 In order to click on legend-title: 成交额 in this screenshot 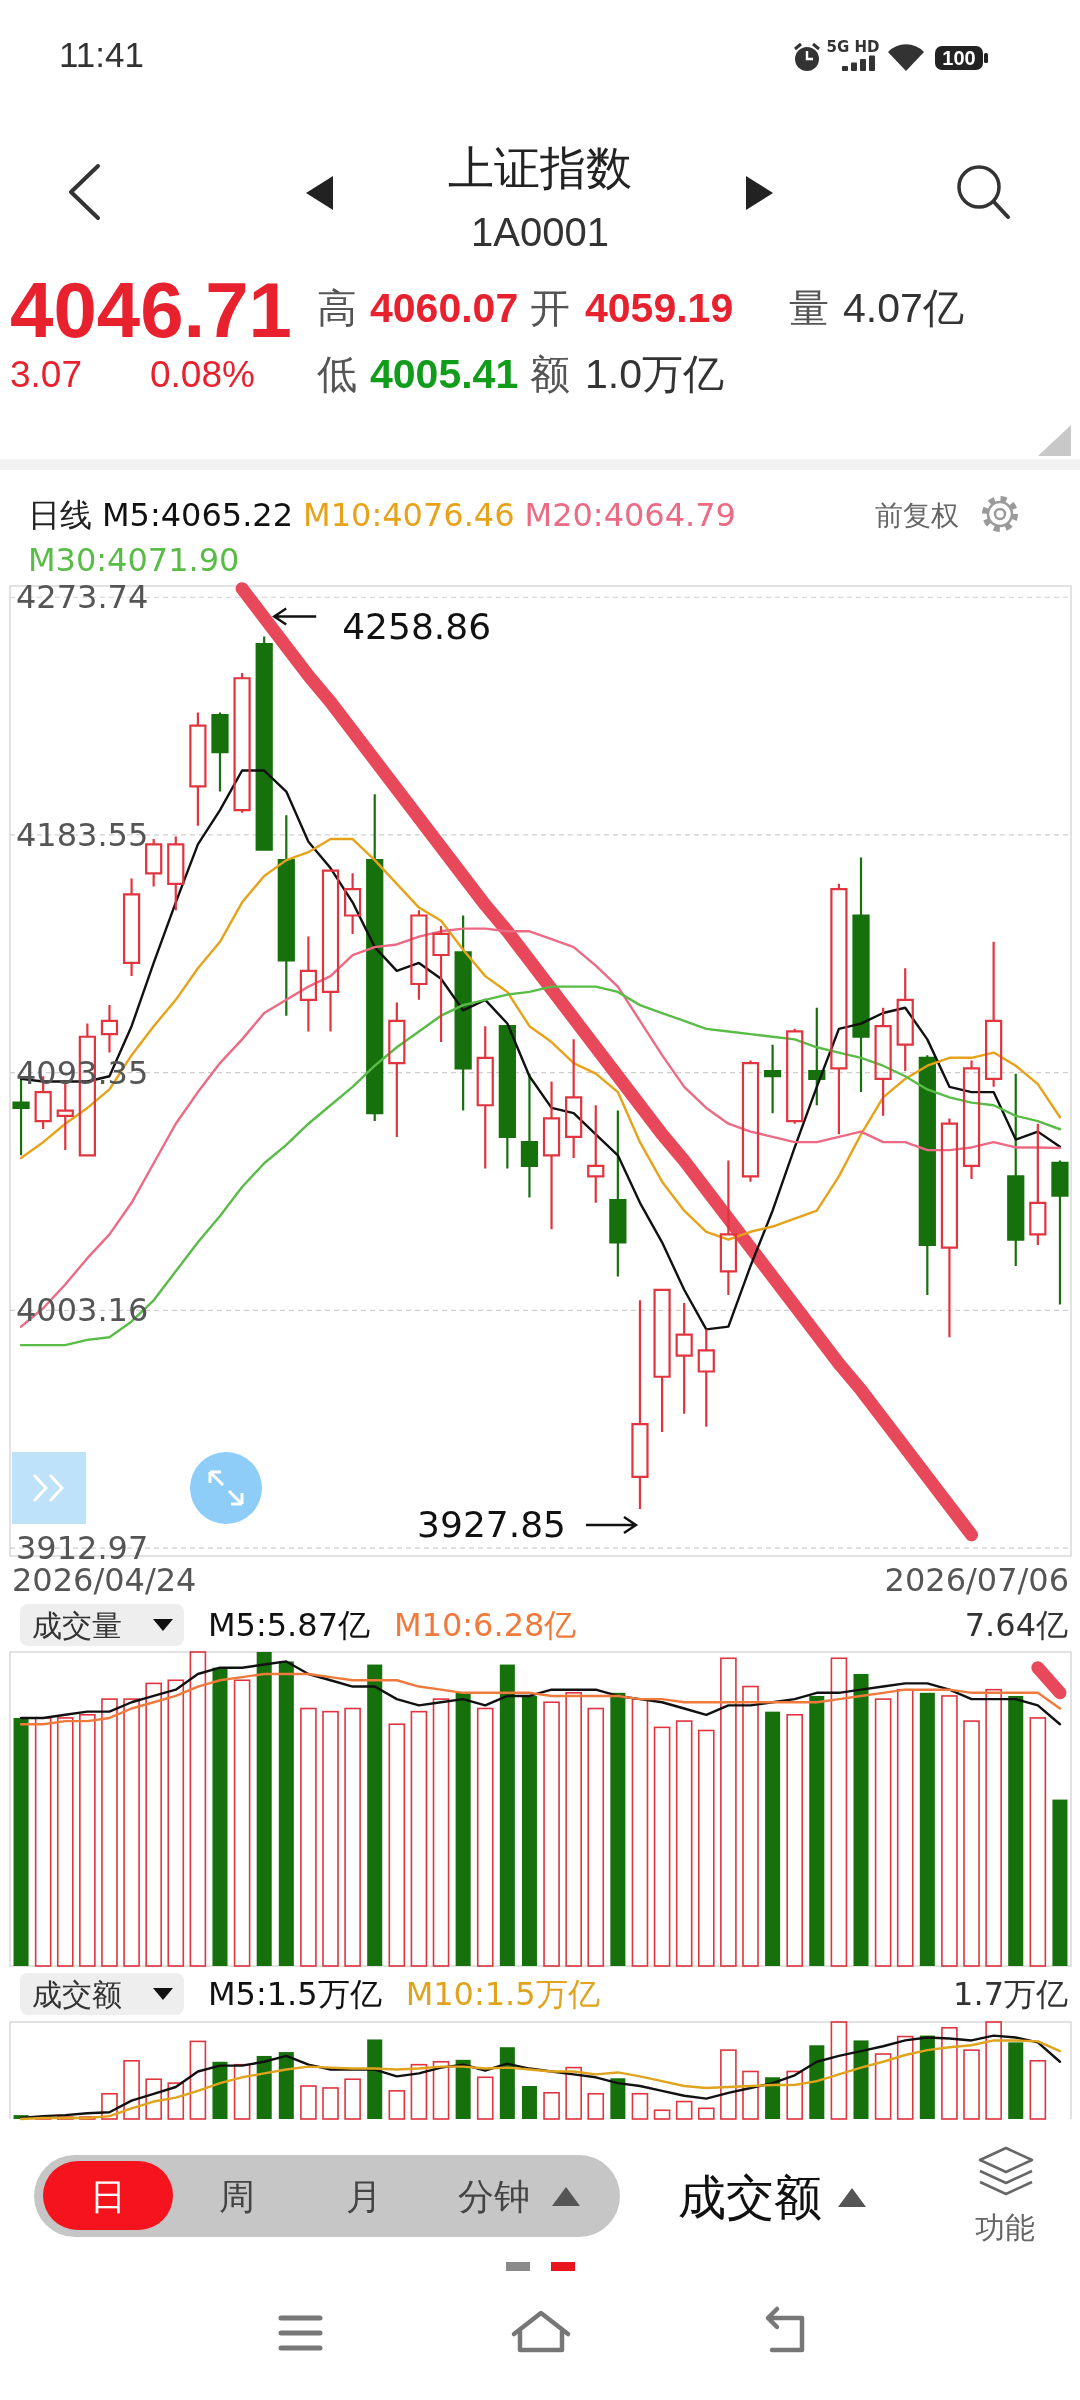, I will do `click(77, 1994)`.